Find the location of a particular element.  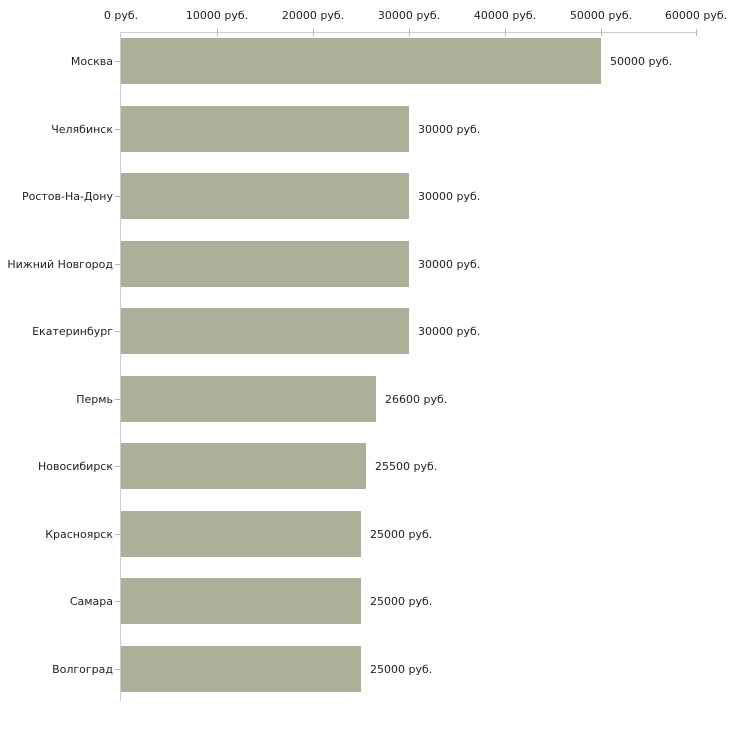

bar-row: Москва 50000 руб. is located at coordinates (384, 61).